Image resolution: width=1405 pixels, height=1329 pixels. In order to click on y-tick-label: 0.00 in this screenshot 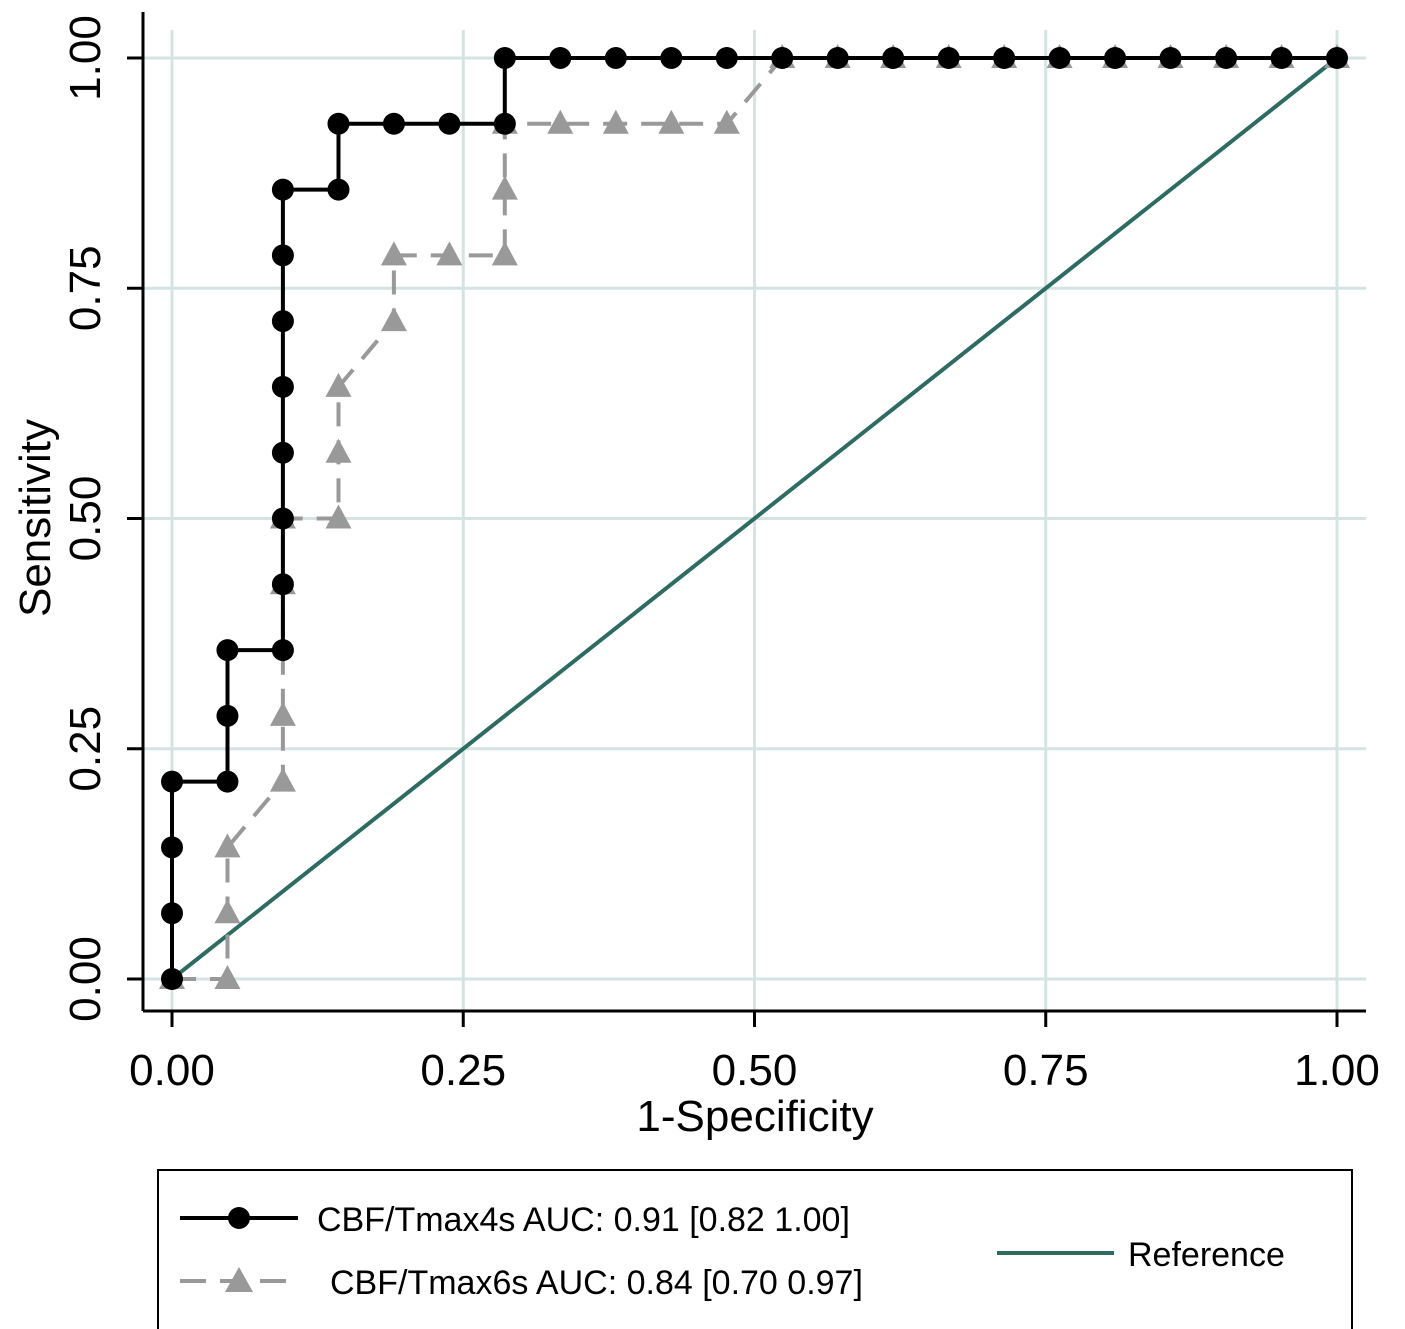, I will do `click(85, 979)`.